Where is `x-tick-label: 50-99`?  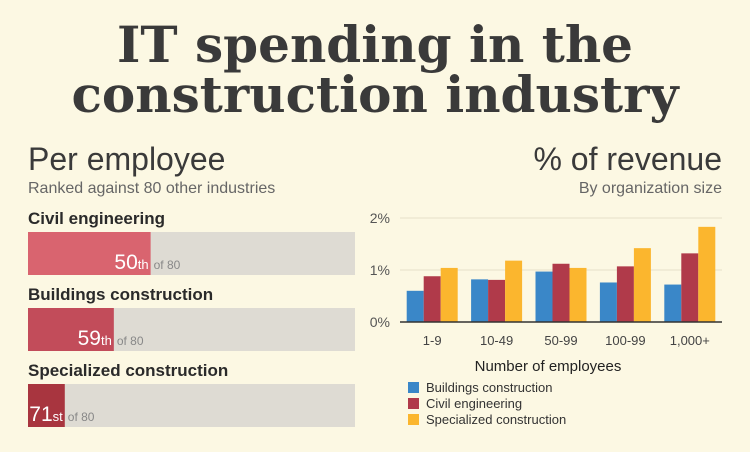 x-tick-label: 50-99 is located at coordinates (560, 340).